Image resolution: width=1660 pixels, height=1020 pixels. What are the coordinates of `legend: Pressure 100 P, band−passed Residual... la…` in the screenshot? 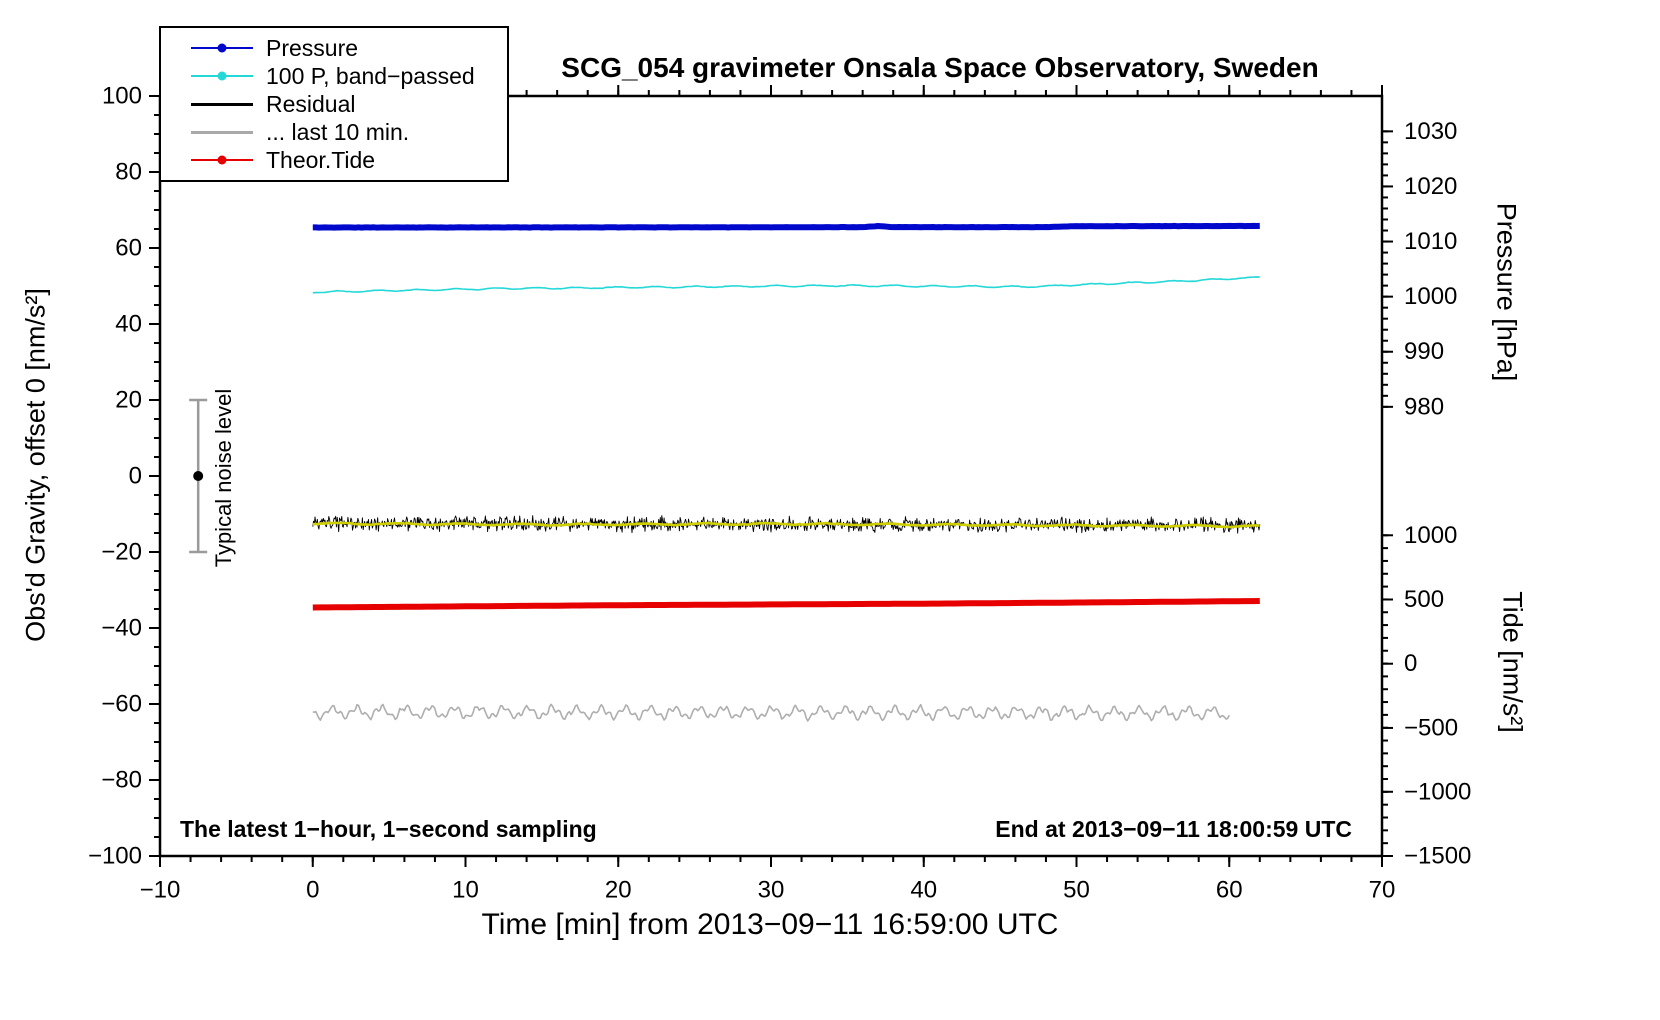 It's located at (334, 104).